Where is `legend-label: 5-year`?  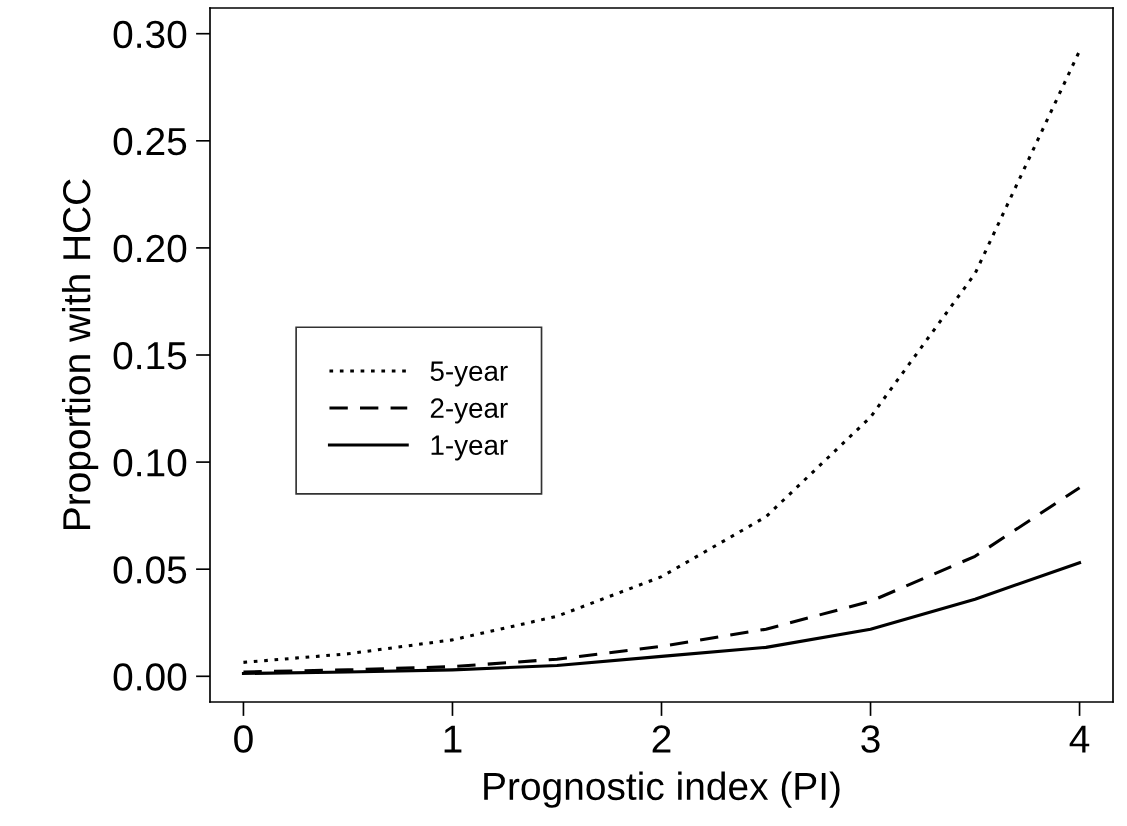
legend-label: 5-year is located at coordinates (469, 374).